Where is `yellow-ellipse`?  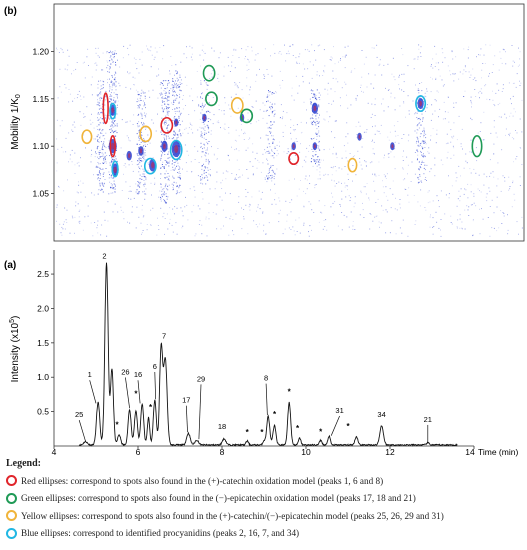
yellow-ellipse is located at coordinates (352, 165).